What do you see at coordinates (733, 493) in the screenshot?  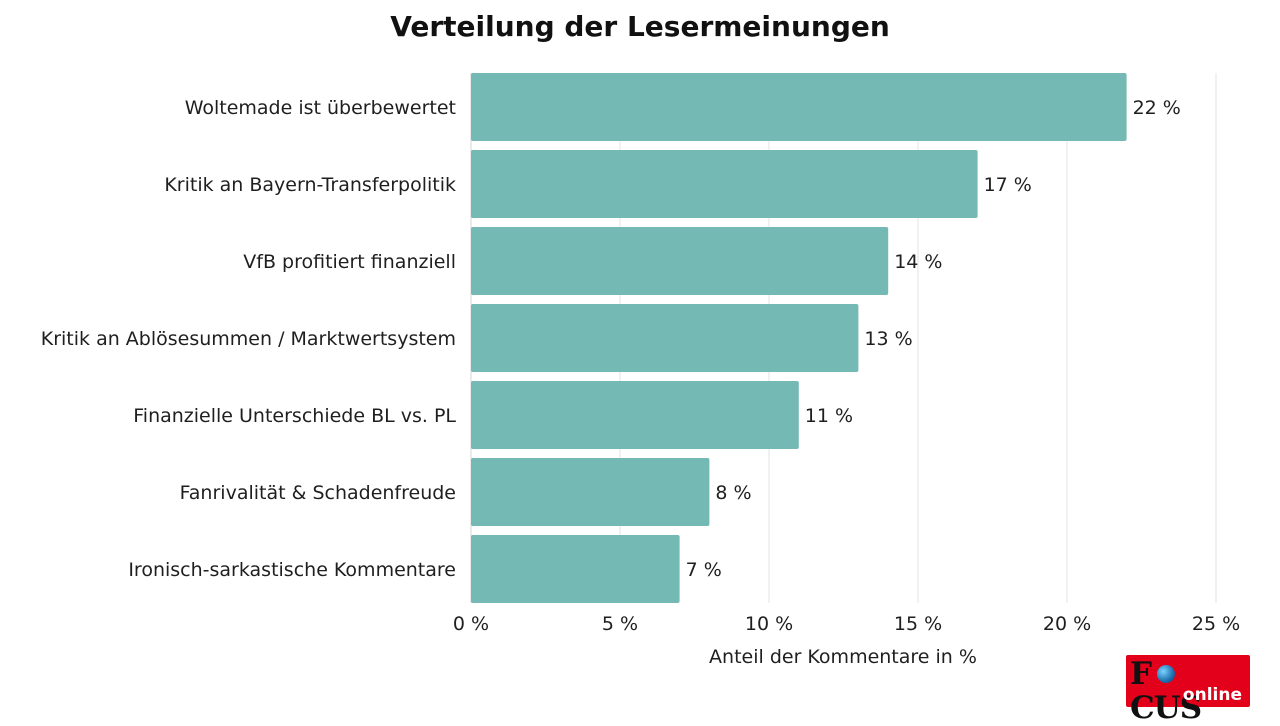 I see `value-label: 8 %` at bounding box center [733, 493].